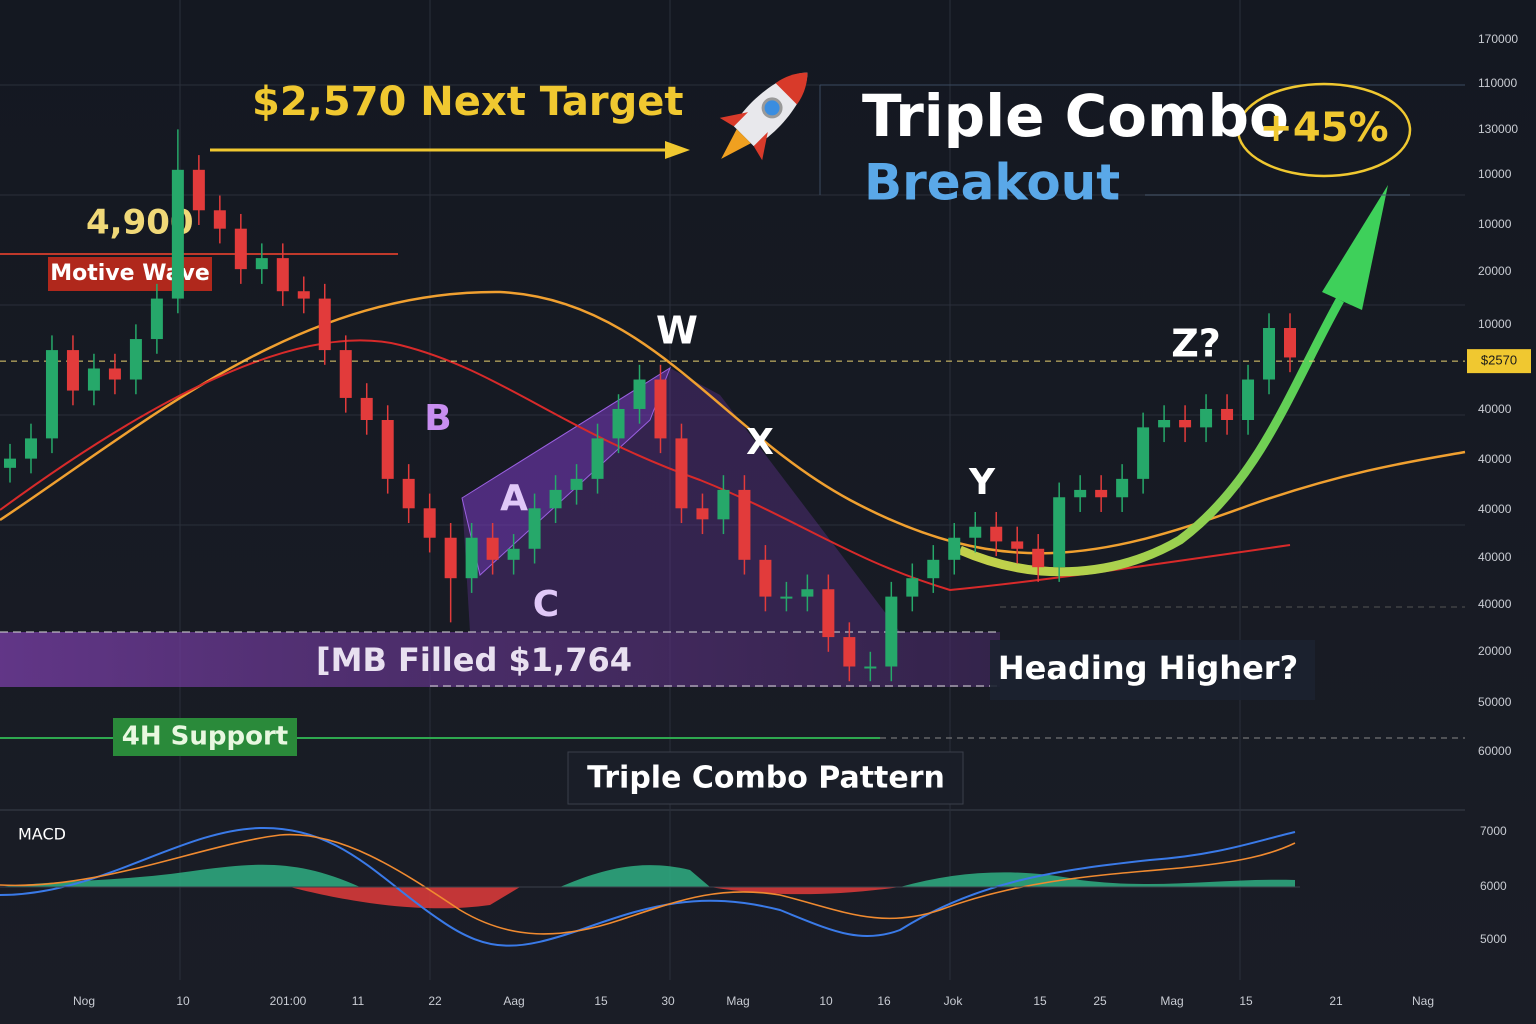 This screenshot has width=1536, height=1024. Describe the element at coordinates (677, 331) in the screenshot. I see `point-w: W` at that location.